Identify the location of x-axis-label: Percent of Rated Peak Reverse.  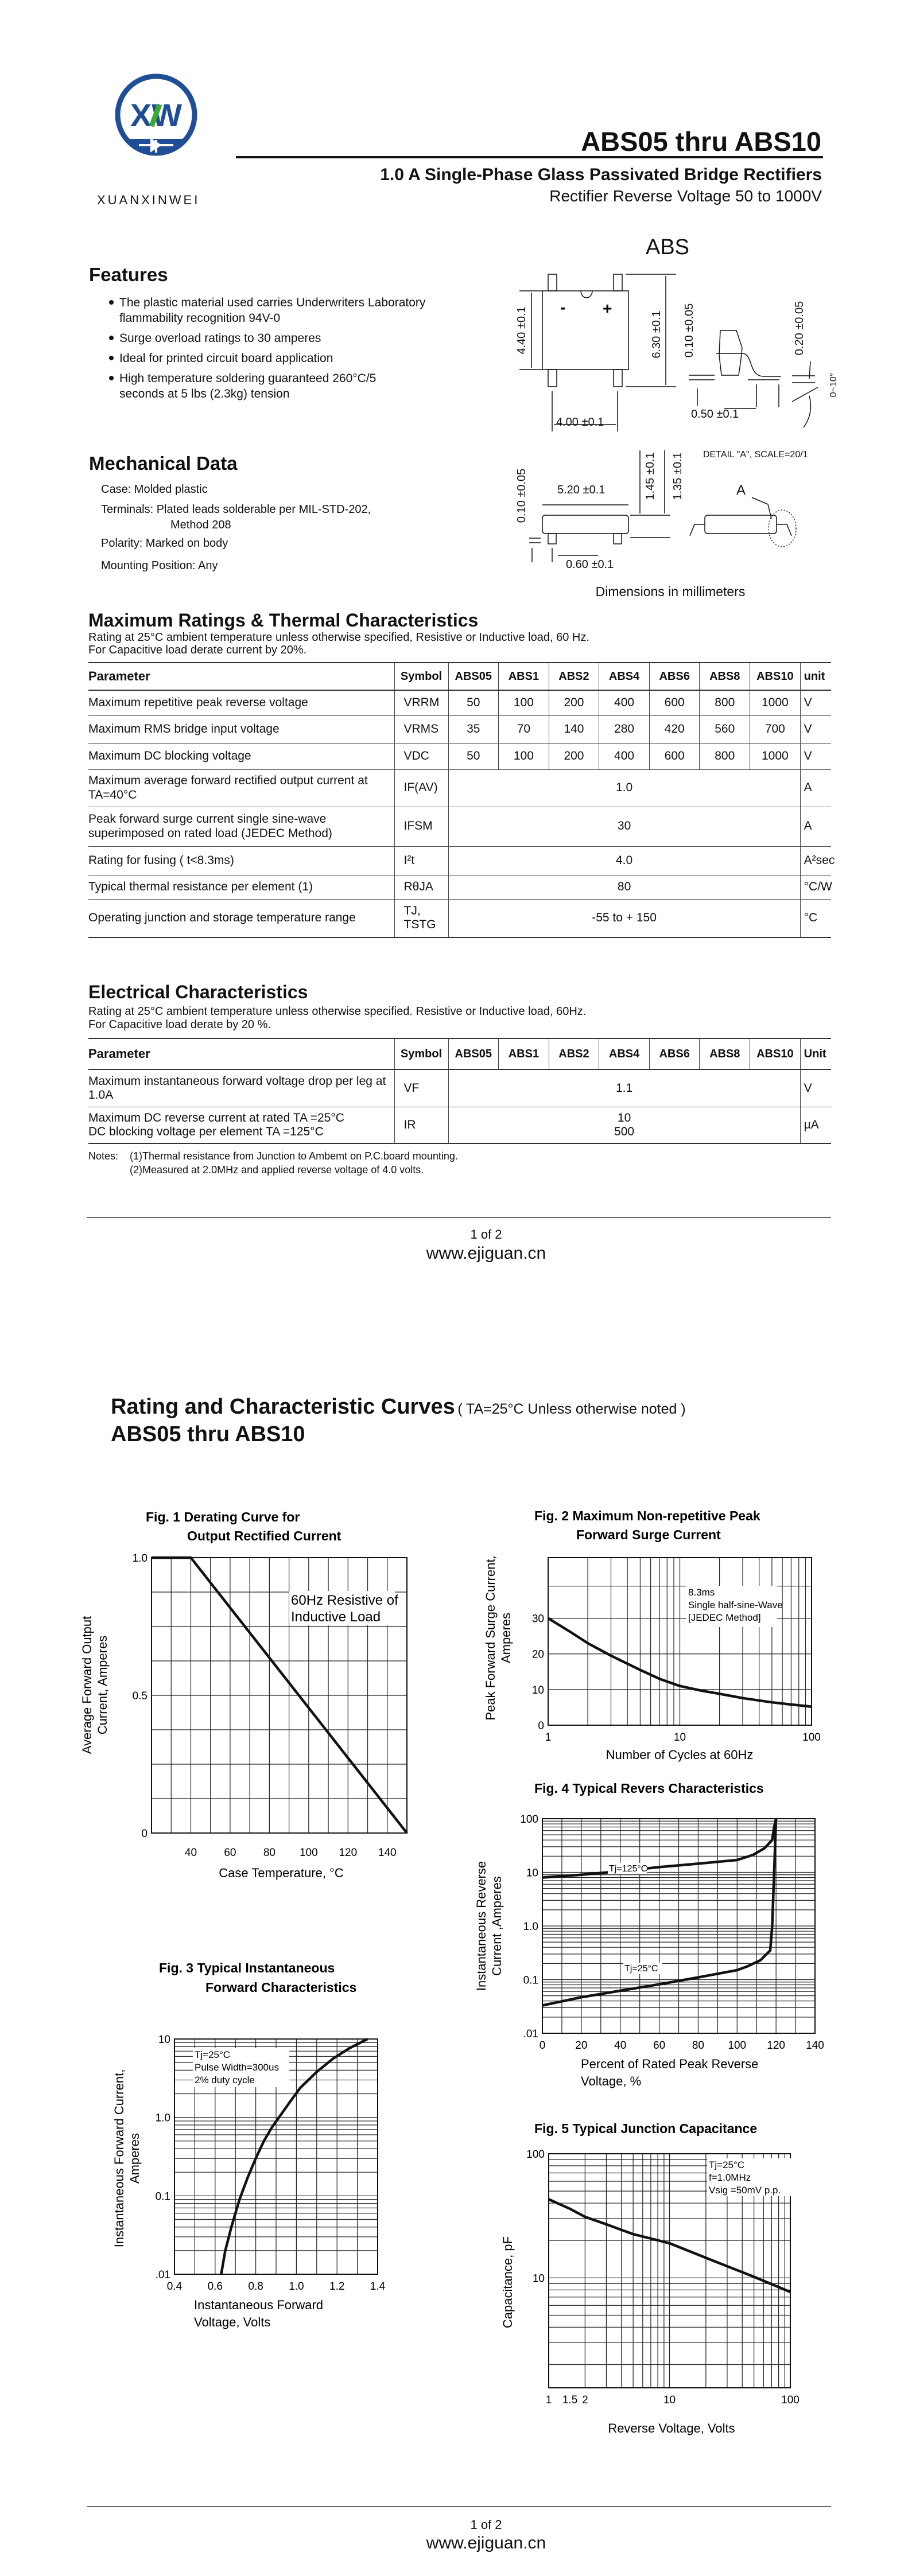
(669, 2064).